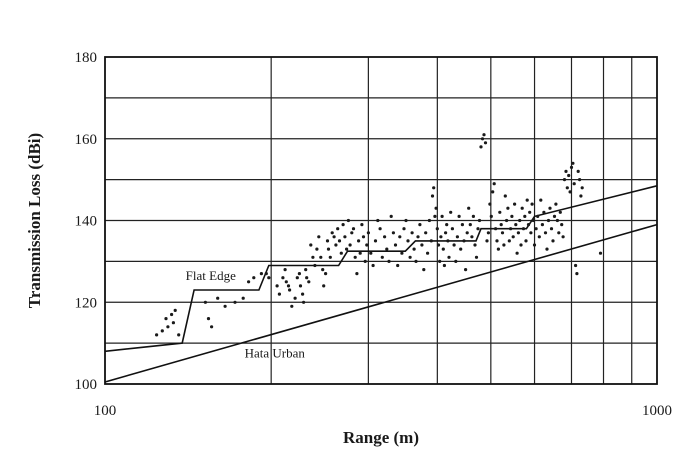  I want to click on y-tick-label: 160, so click(86, 140).